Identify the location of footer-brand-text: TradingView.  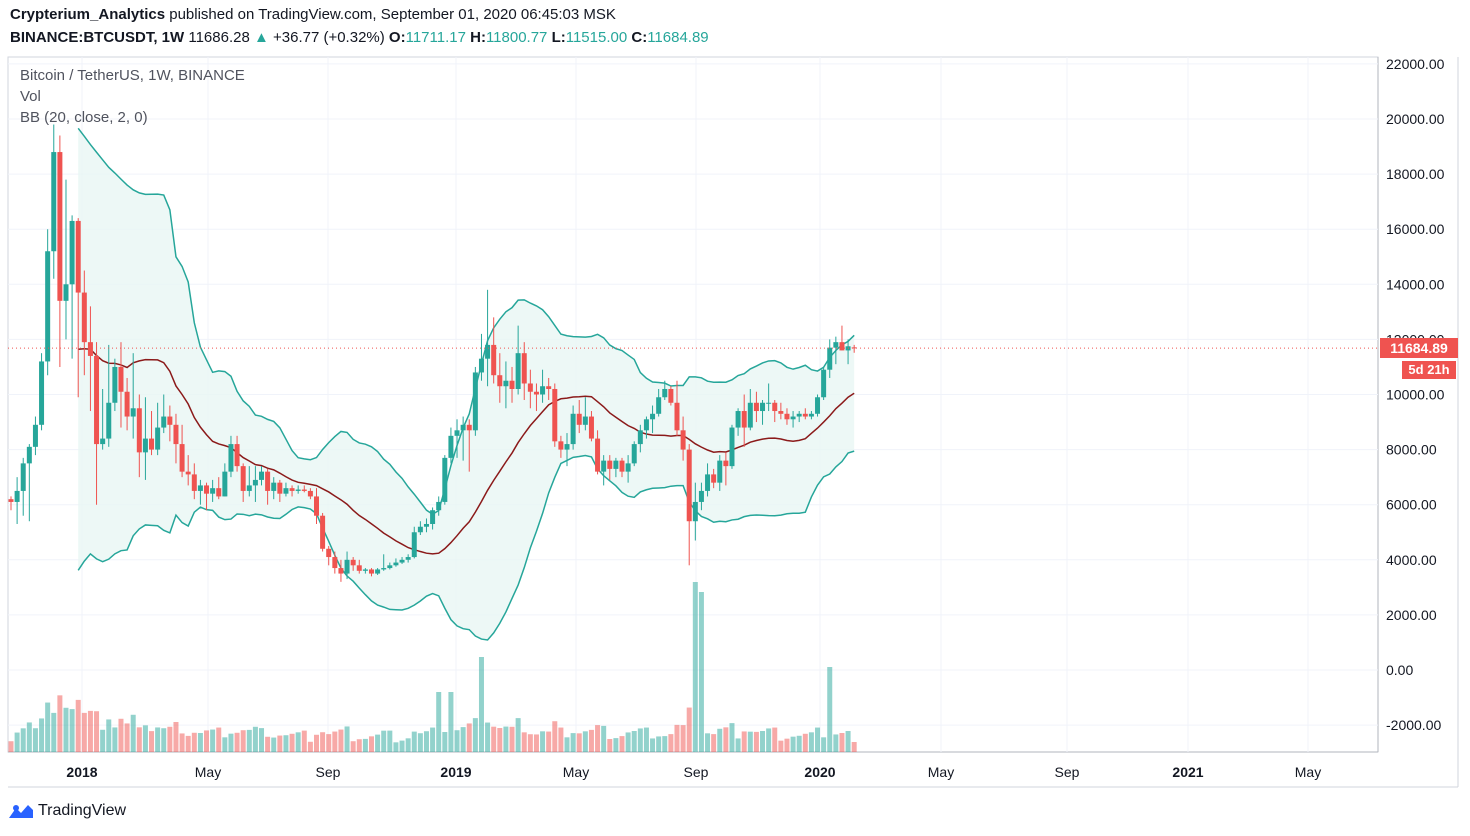
(82, 810).